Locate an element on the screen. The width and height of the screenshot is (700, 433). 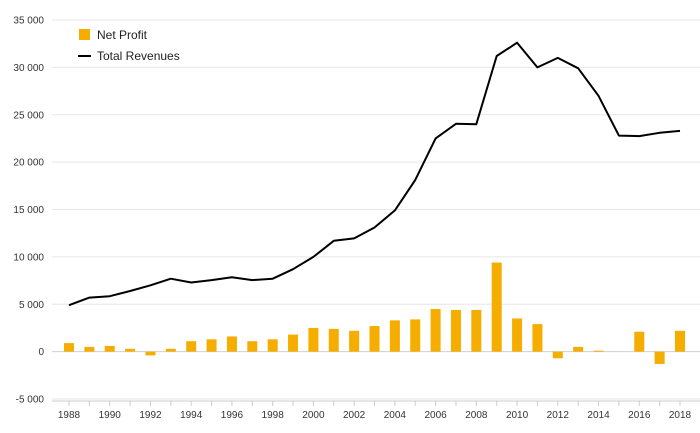
legend-label-total-revenues: Total Revenues is located at coordinates (138, 56).